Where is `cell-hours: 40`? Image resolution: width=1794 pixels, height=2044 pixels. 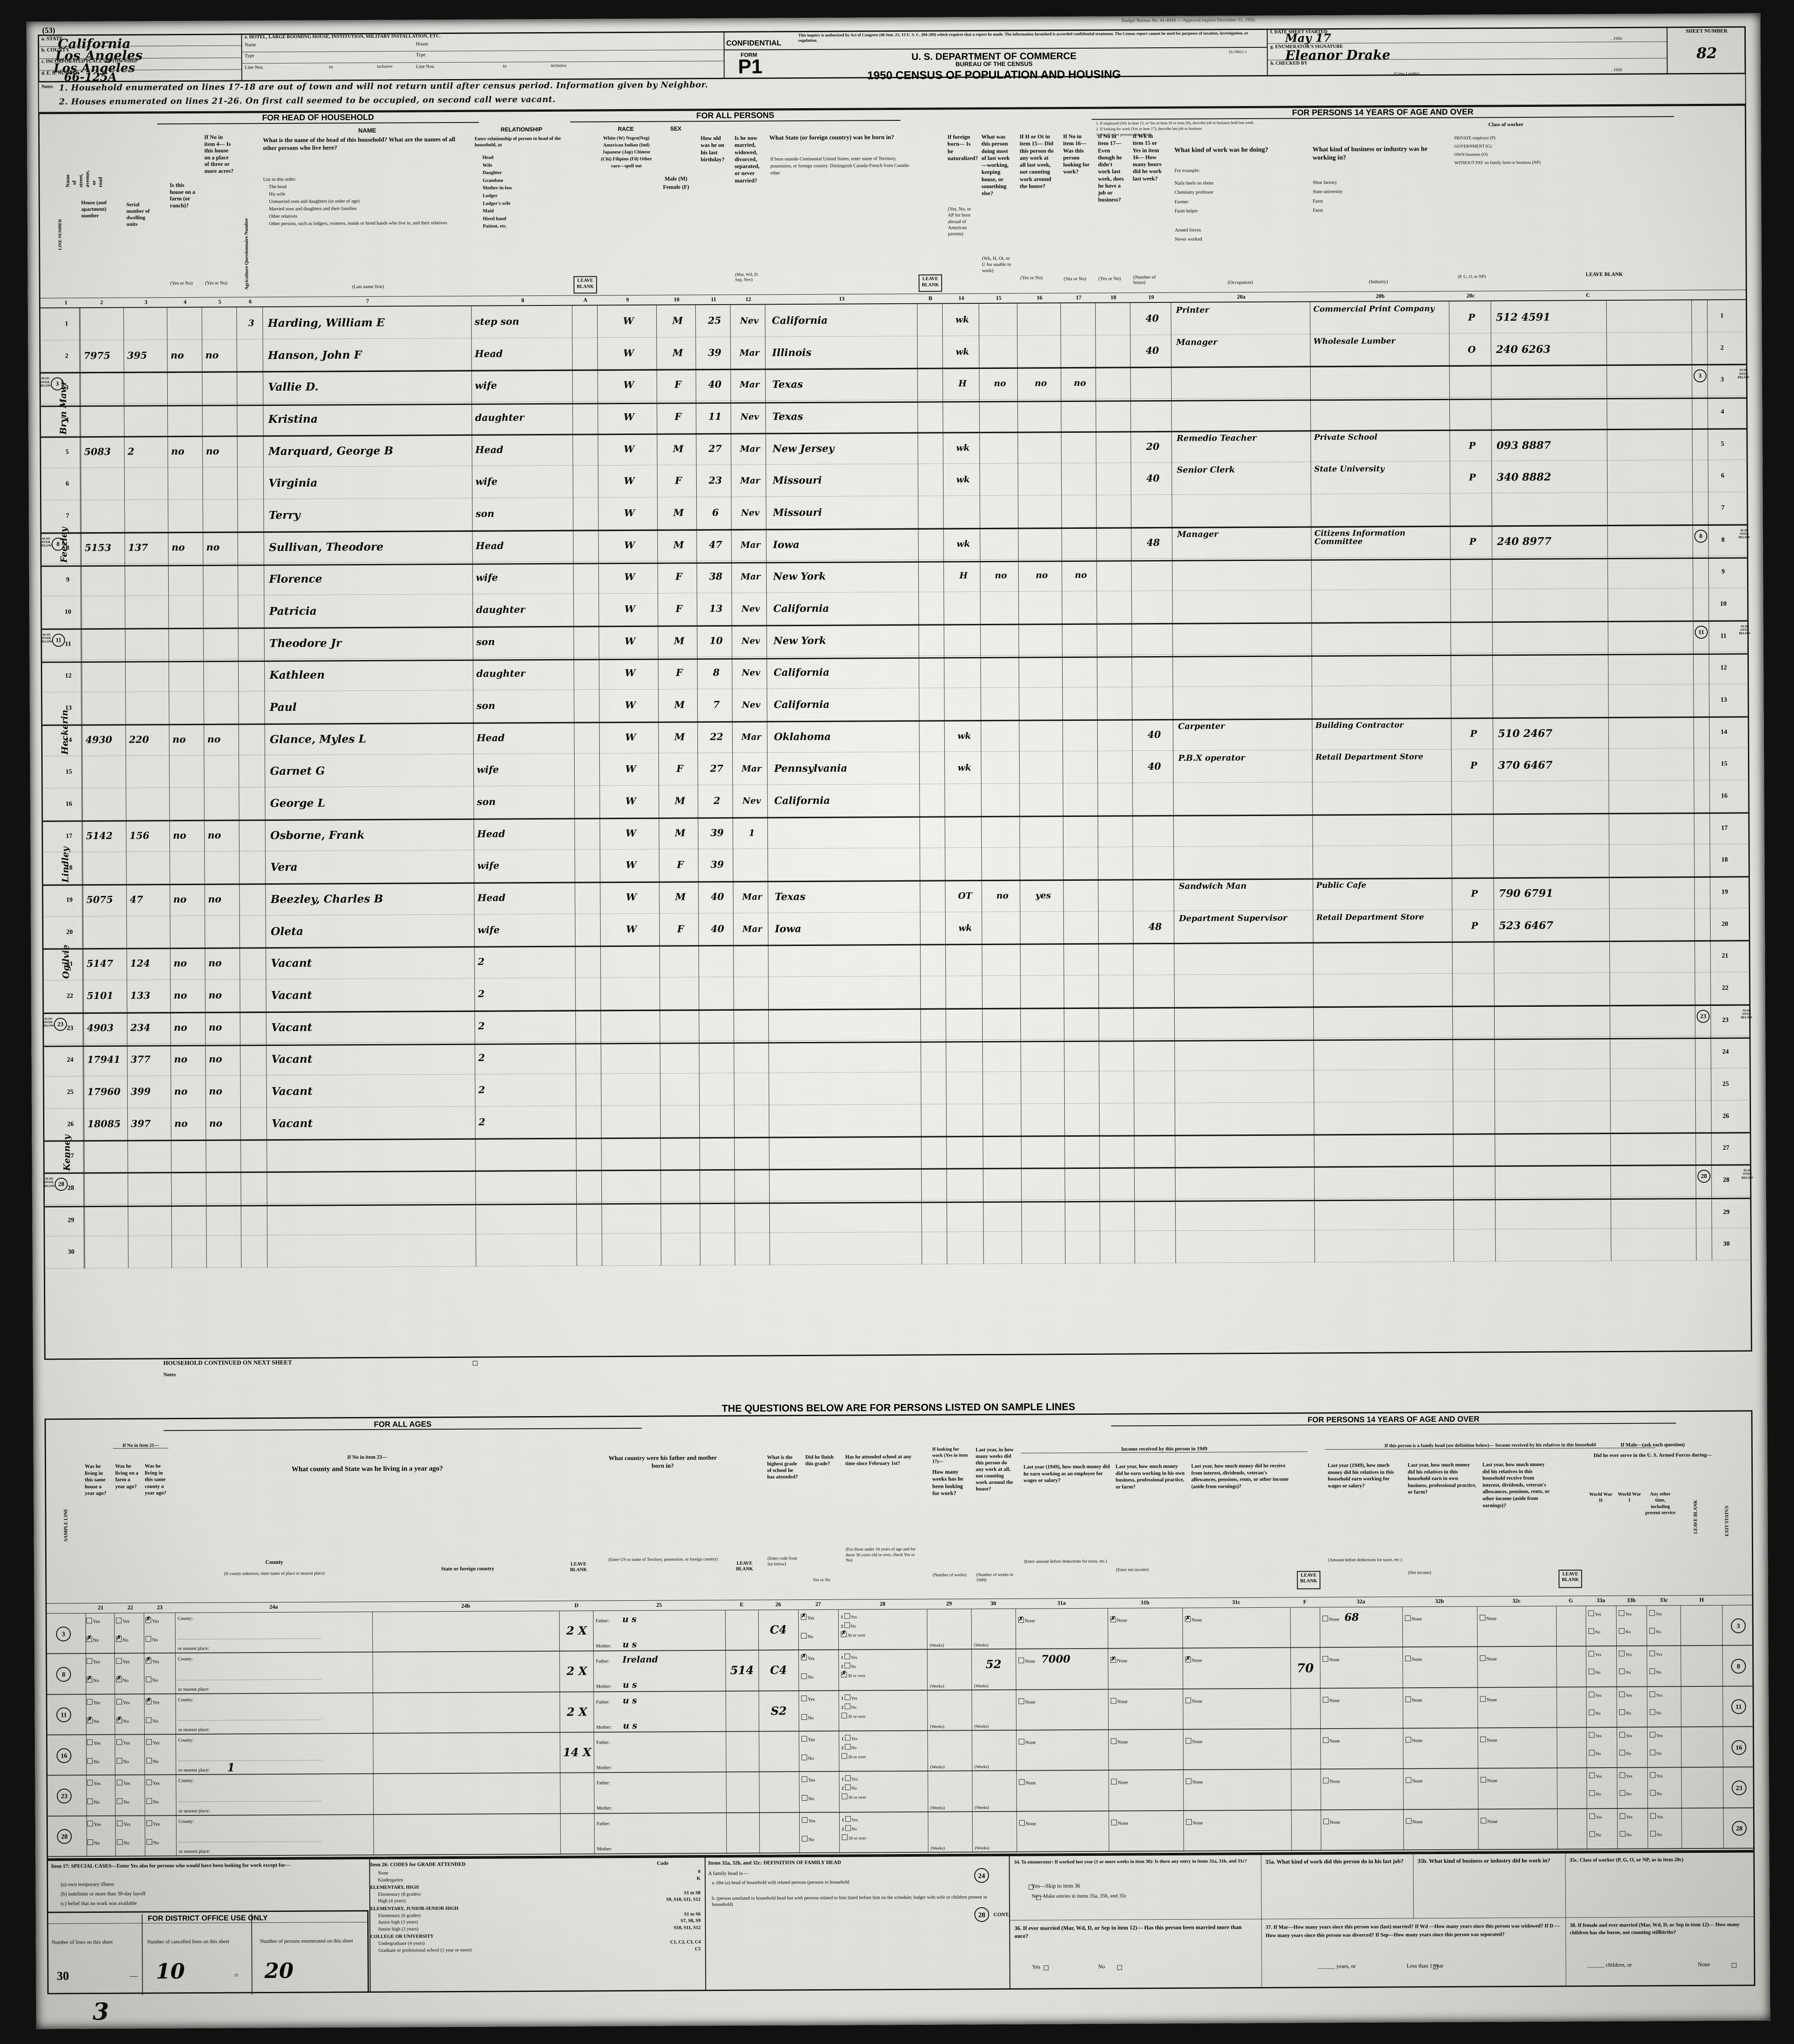 cell-hours: 40 is located at coordinates (1154, 734).